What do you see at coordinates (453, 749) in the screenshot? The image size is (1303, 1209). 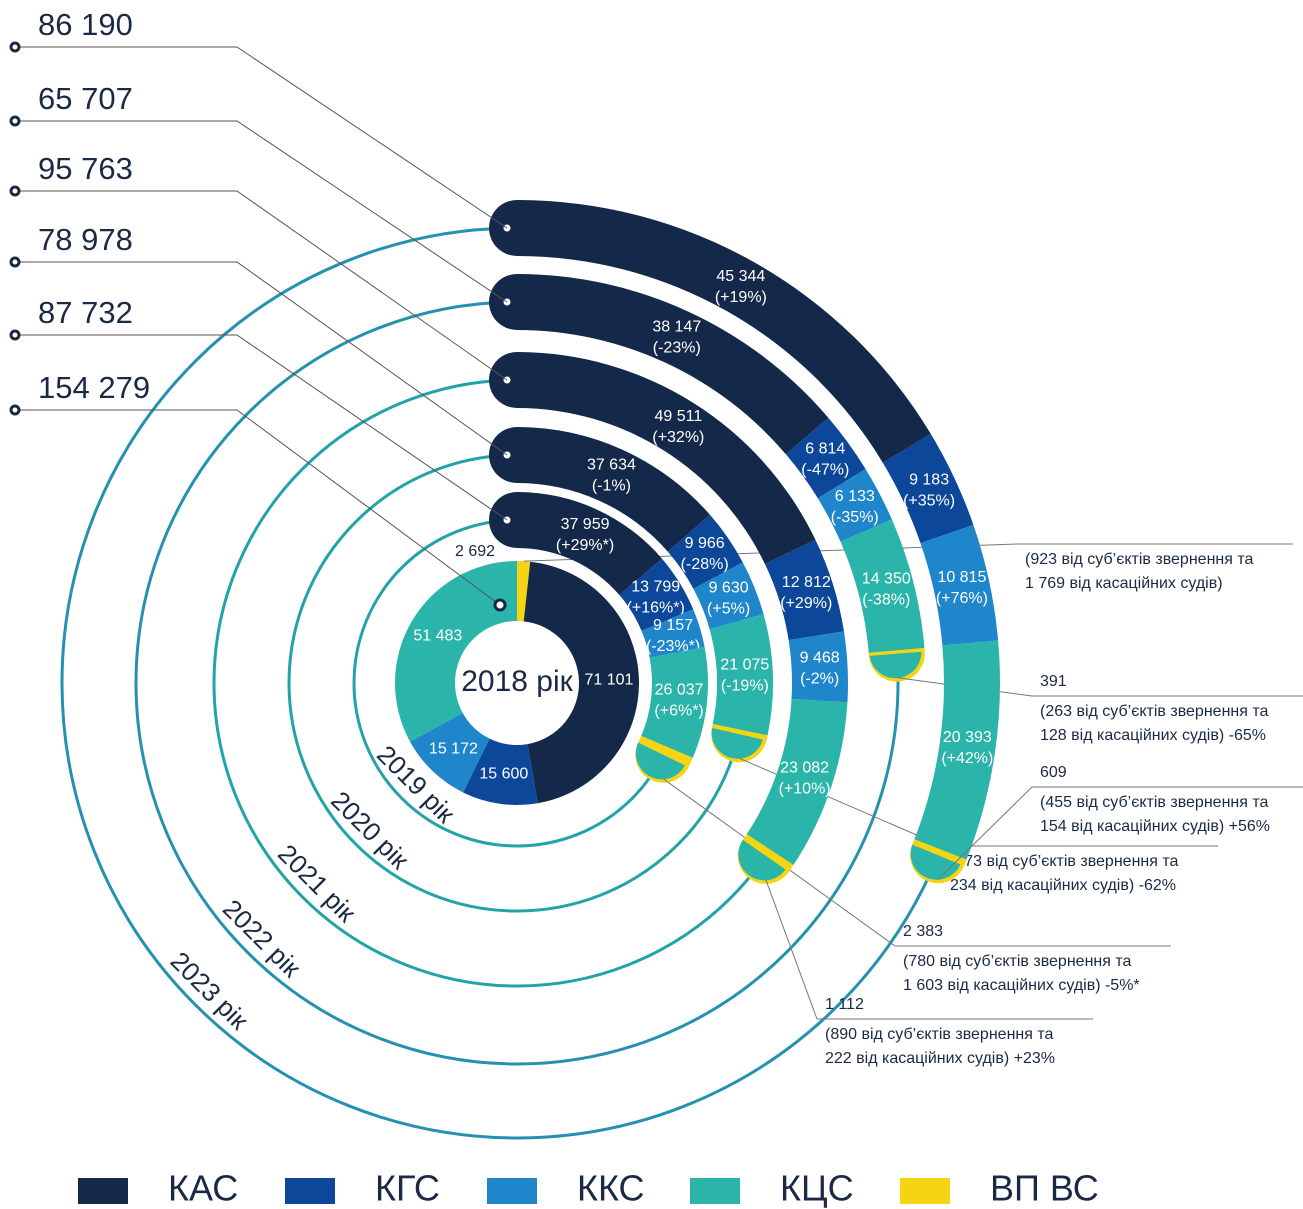 I see `value-label: 15 172` at bounding box center [453, 749].